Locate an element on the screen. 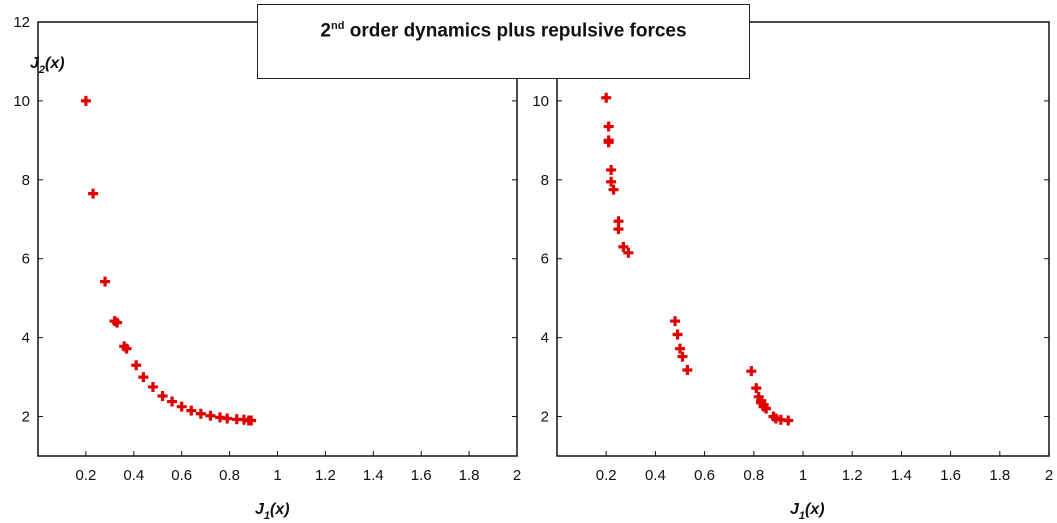 The image size is (1057, 523). y-tick-label: 12 is located at coordinates (21, 22).